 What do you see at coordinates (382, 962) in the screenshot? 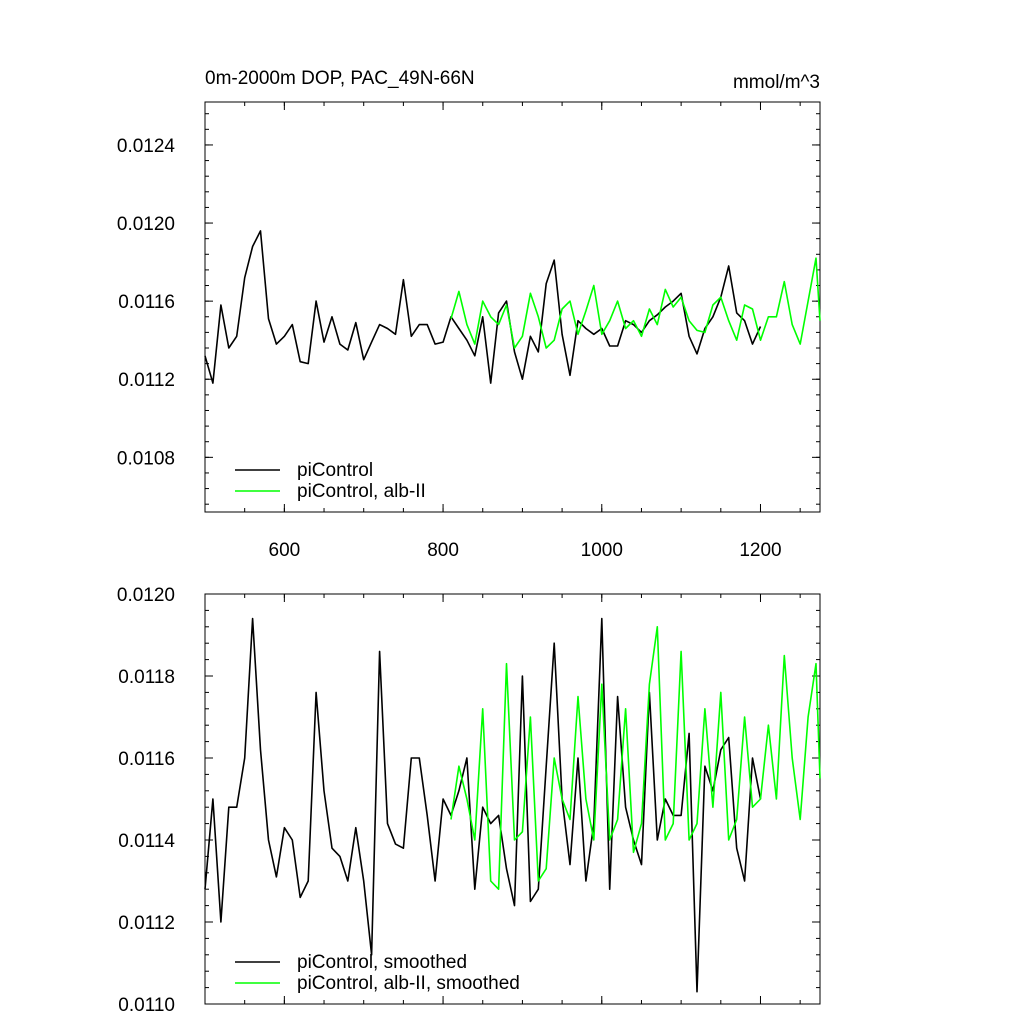
I see `legend-label: piControl, smoothed` at bounding box center [382, 962].